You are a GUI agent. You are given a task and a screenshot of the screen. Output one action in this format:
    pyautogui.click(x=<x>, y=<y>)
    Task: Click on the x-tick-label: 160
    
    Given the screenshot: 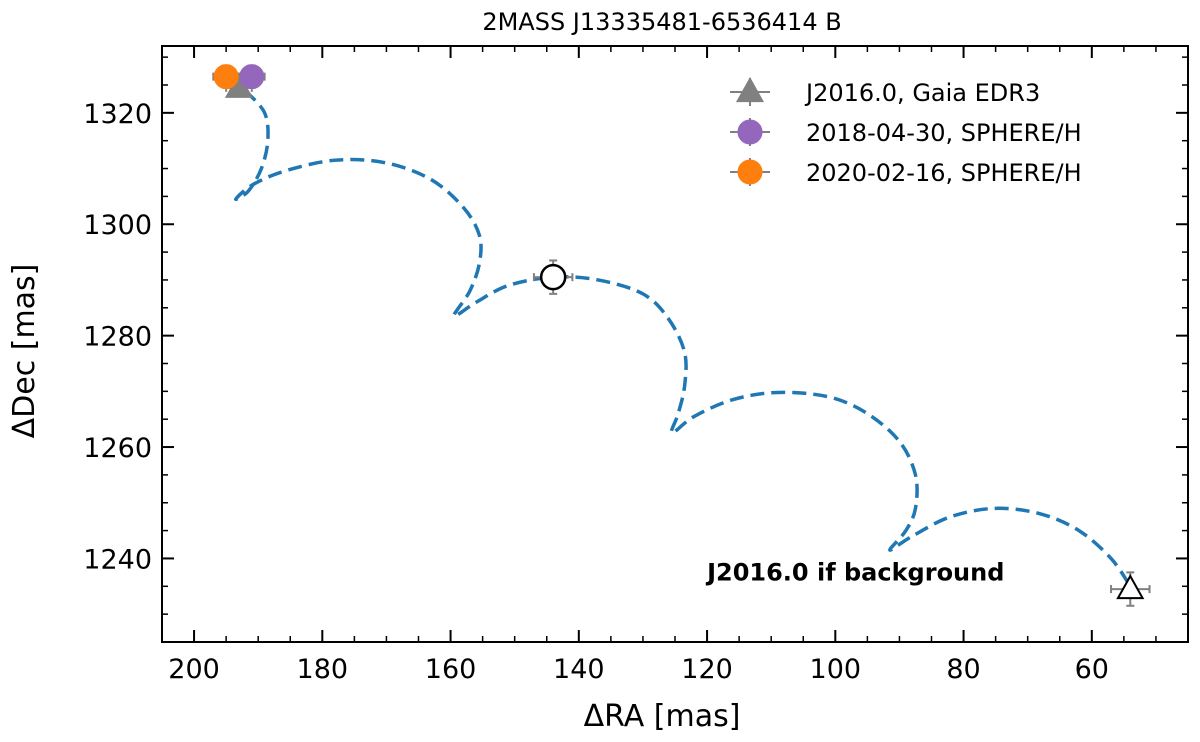 What is the action you would take?
    pyautogui.click(x=451, y=669)
    